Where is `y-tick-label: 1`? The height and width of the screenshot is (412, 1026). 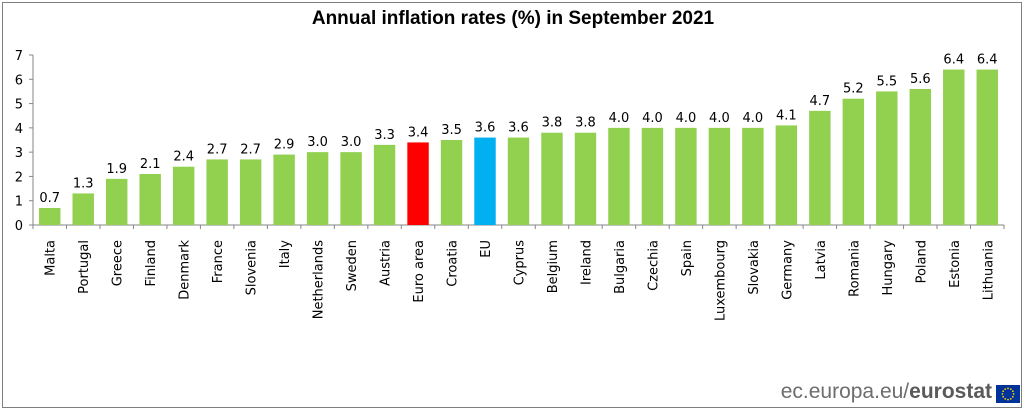 y-tick-label: 1 is located at coordinates (19, 202).